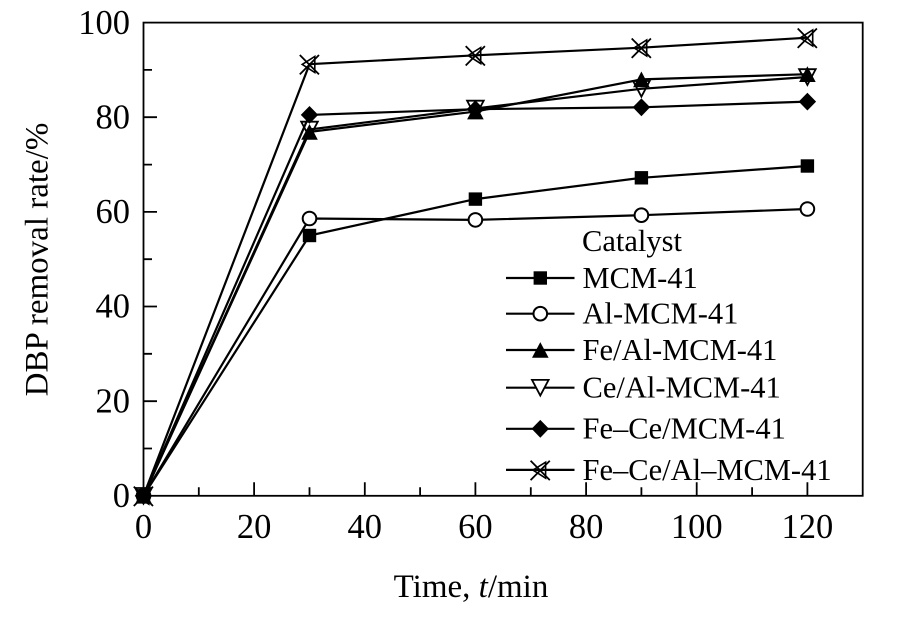  I want to click on svg-text: Fe–Ce/Al–MCM-41, so click(707, 470).